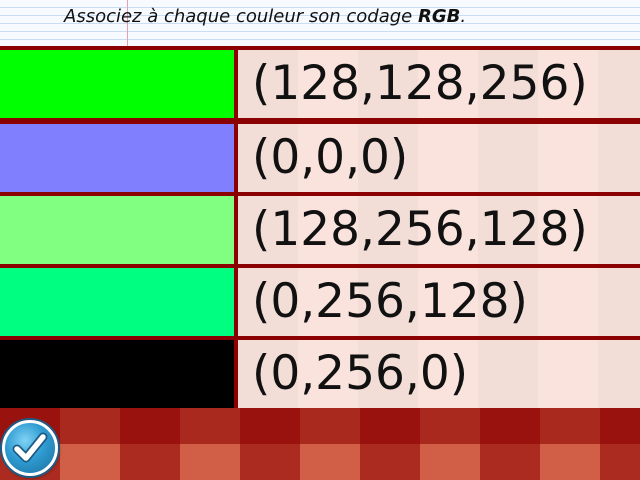  I want to click on matching-row-3: (128,256,128), so click(320, 230).